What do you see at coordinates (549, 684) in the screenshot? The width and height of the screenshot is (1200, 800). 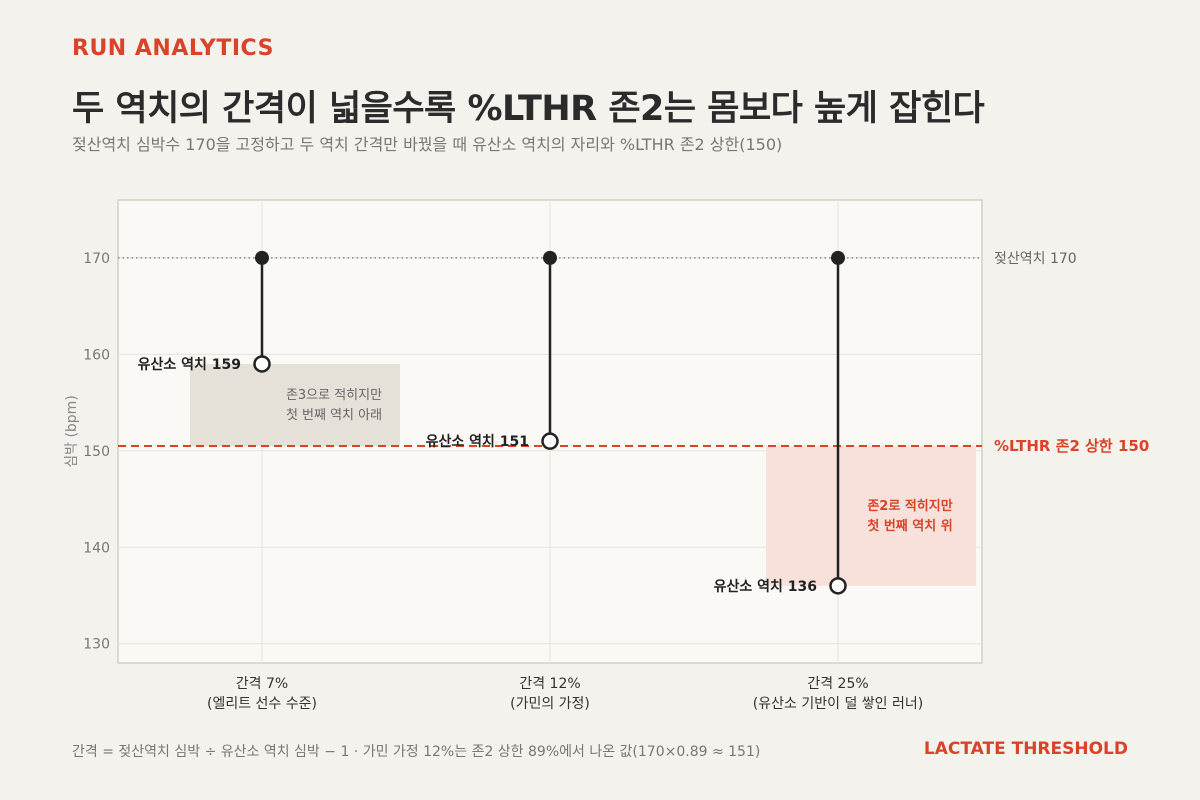 I see `x-tick-label: 간격 12%` at bounding box center [549, 684].